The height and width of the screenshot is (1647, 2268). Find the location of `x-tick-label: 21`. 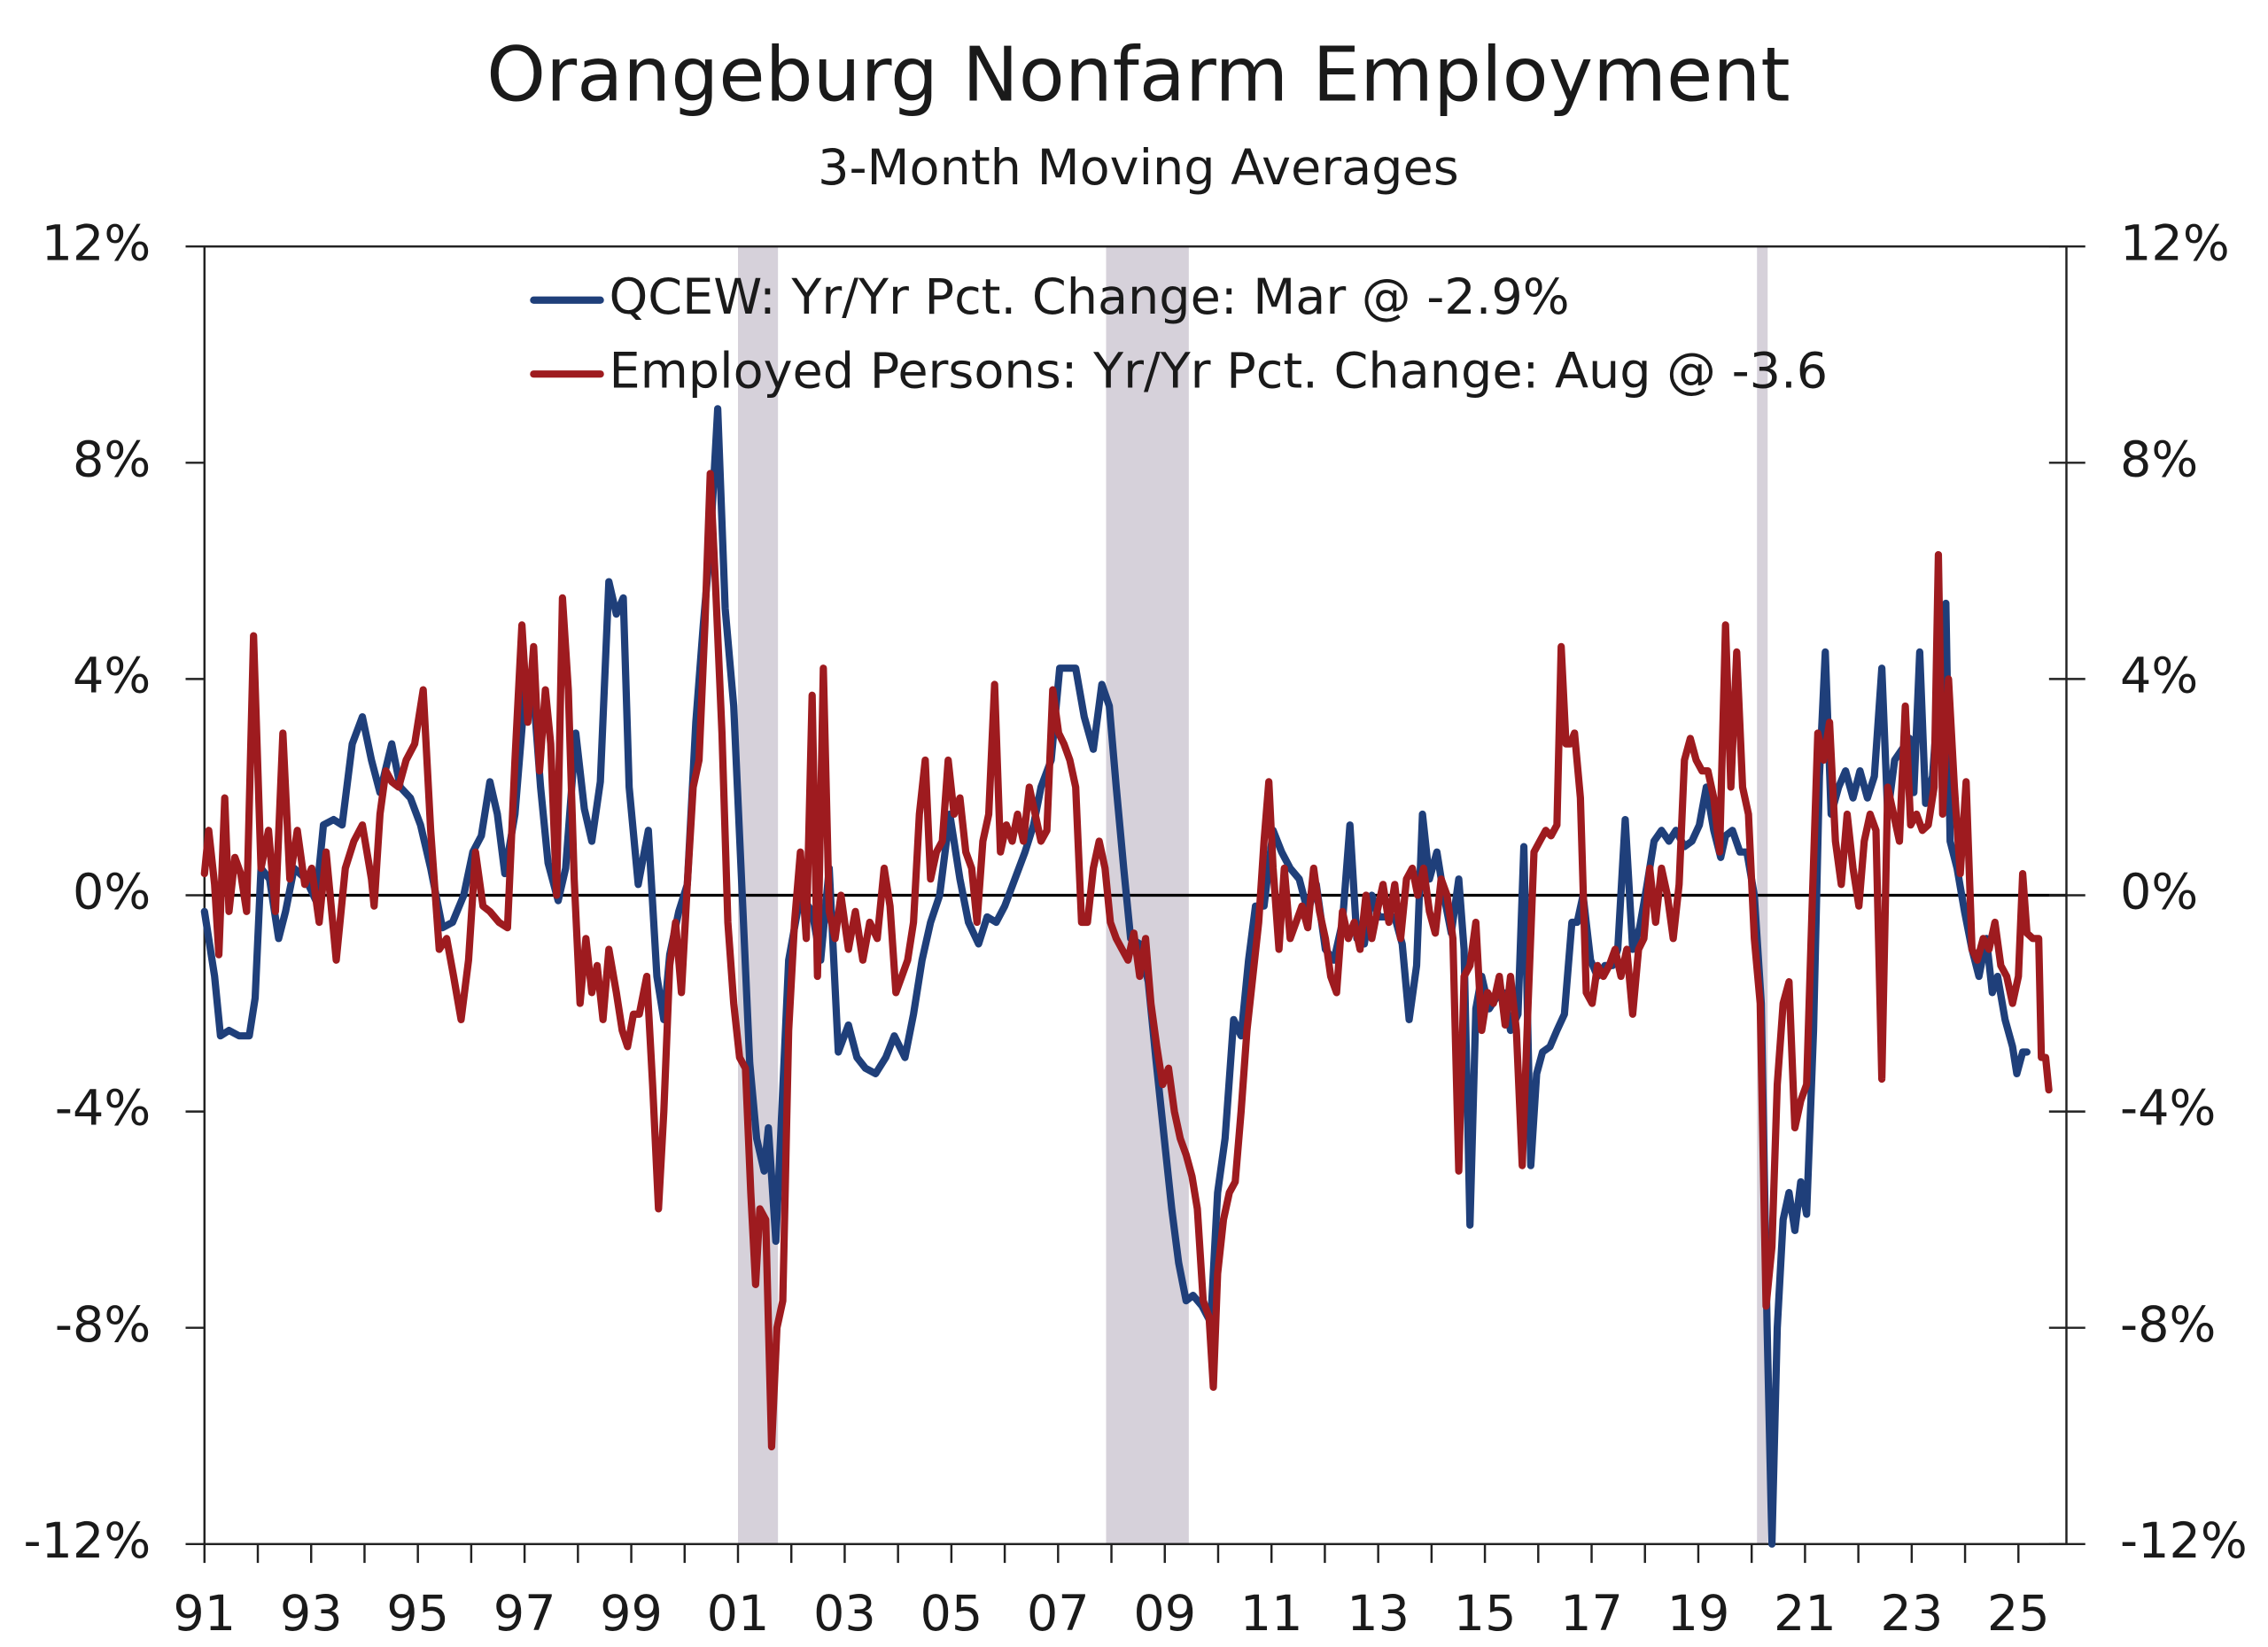

x-tick-label: 21 is located at coordinates (1805, 1614).